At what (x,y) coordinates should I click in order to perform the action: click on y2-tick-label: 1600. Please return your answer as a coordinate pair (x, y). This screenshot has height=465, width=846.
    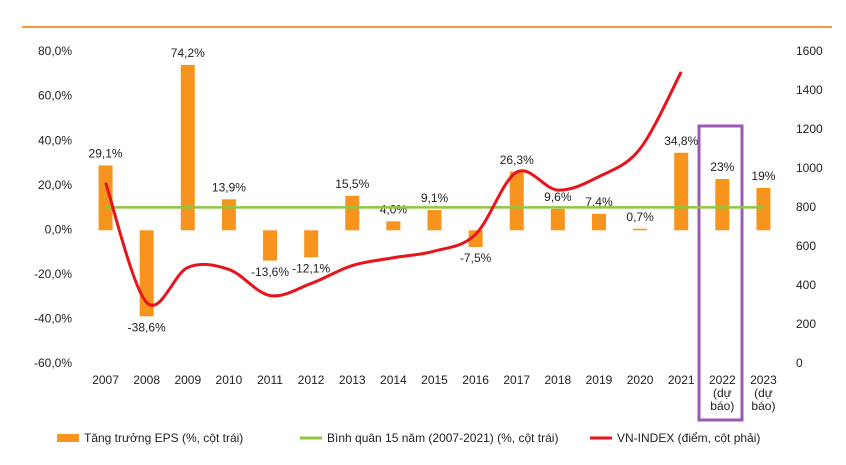
    Looking at the image, I should click on (809, 51).